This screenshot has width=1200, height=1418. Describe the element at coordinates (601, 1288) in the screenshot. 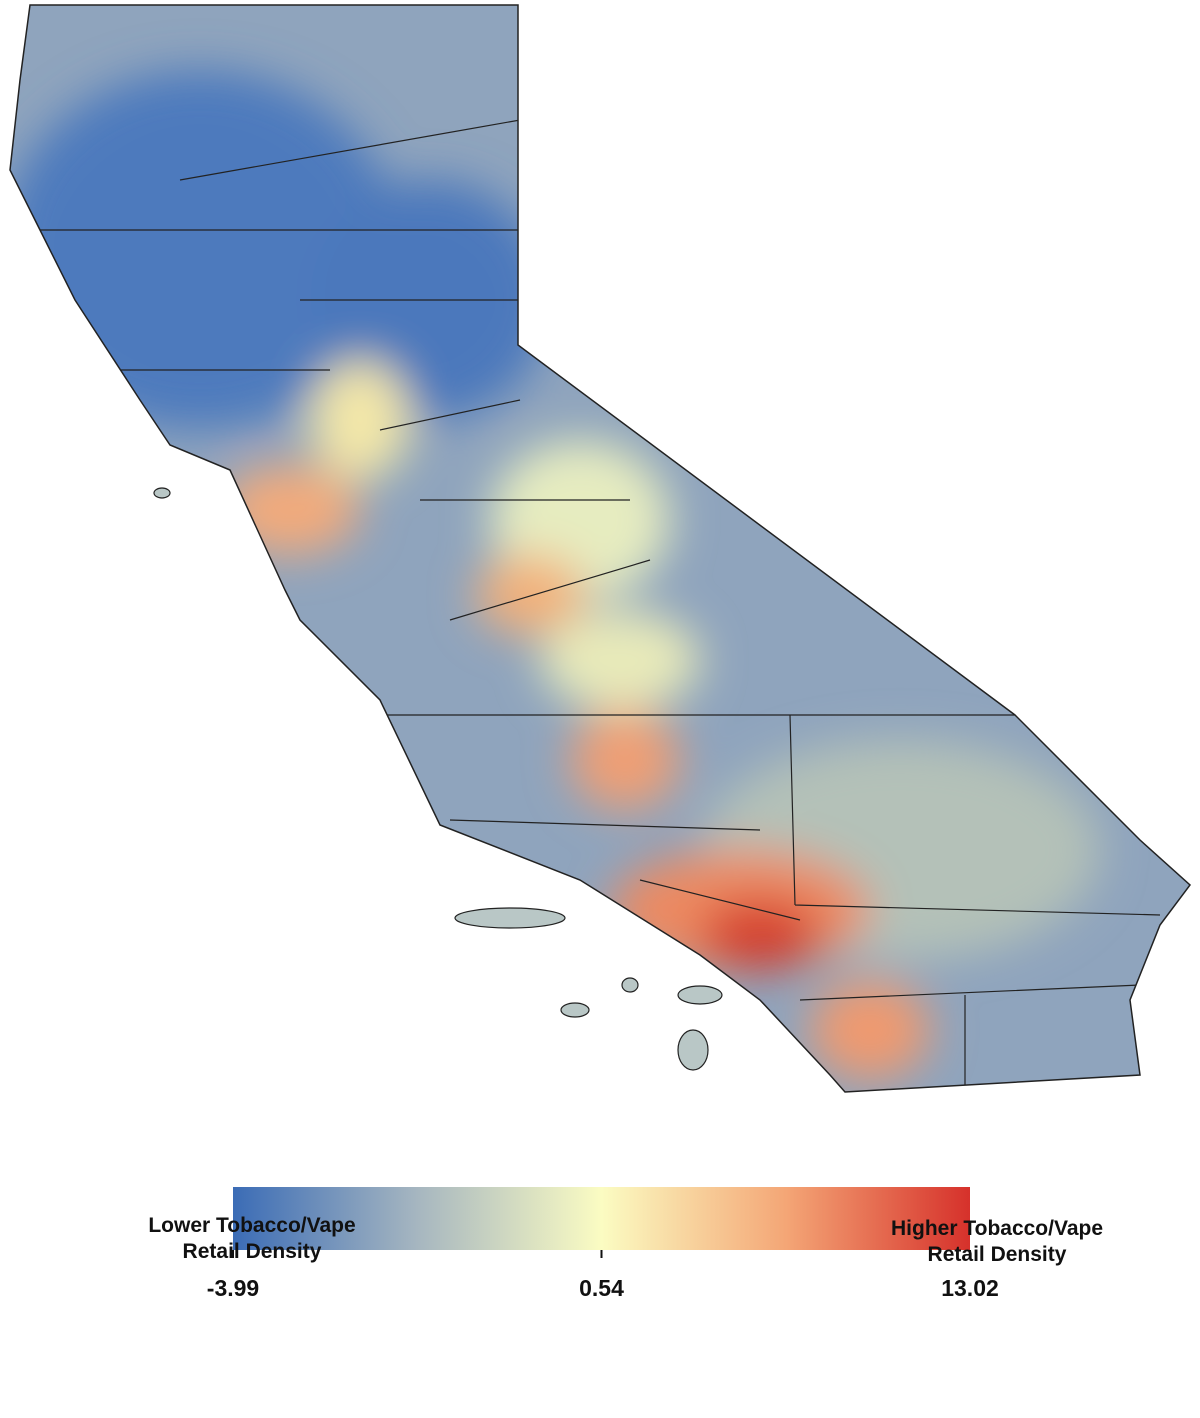

I see `colorbar-tick-label: 0.54` at that location.